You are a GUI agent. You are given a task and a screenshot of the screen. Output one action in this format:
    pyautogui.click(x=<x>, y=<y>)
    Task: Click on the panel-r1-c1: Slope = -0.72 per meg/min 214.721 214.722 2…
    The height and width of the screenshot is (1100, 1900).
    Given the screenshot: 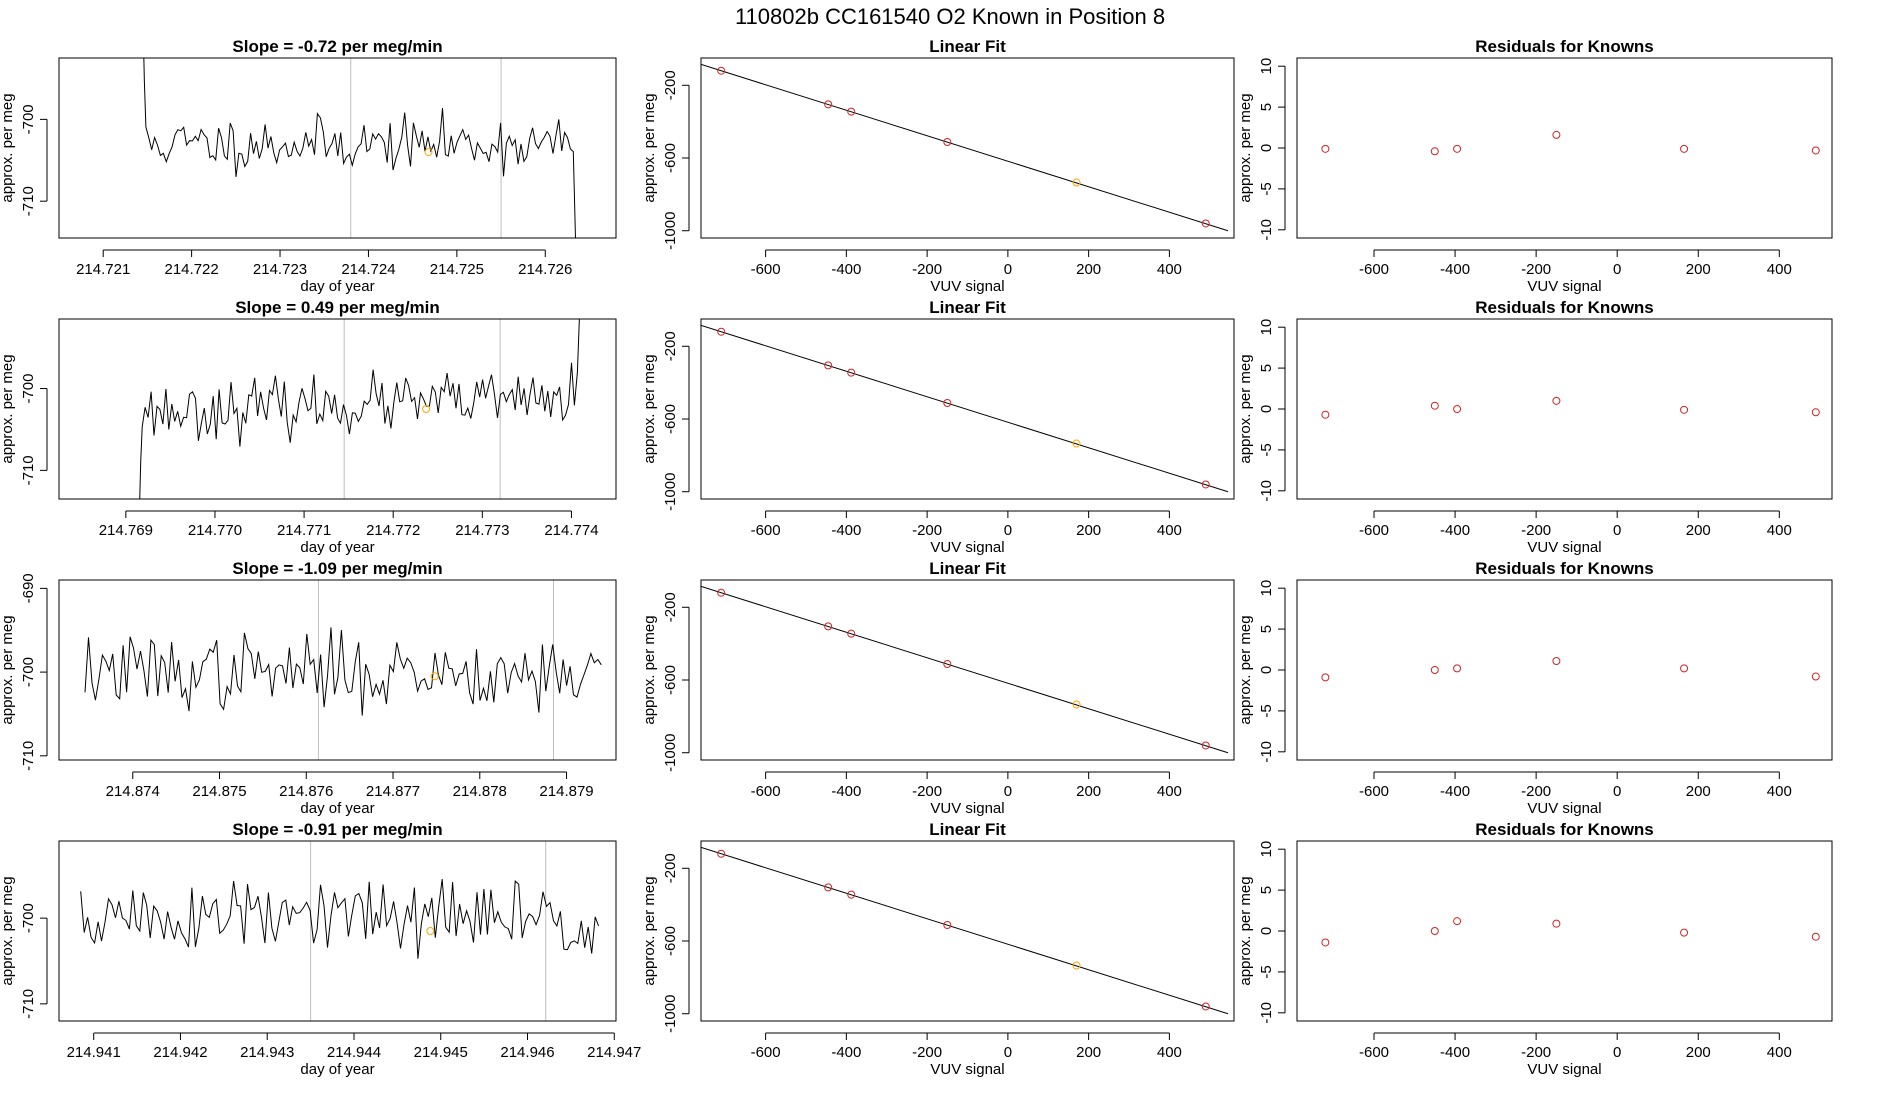 What is the action you would take?
    pyautogui.click(x=308, y=166)
    